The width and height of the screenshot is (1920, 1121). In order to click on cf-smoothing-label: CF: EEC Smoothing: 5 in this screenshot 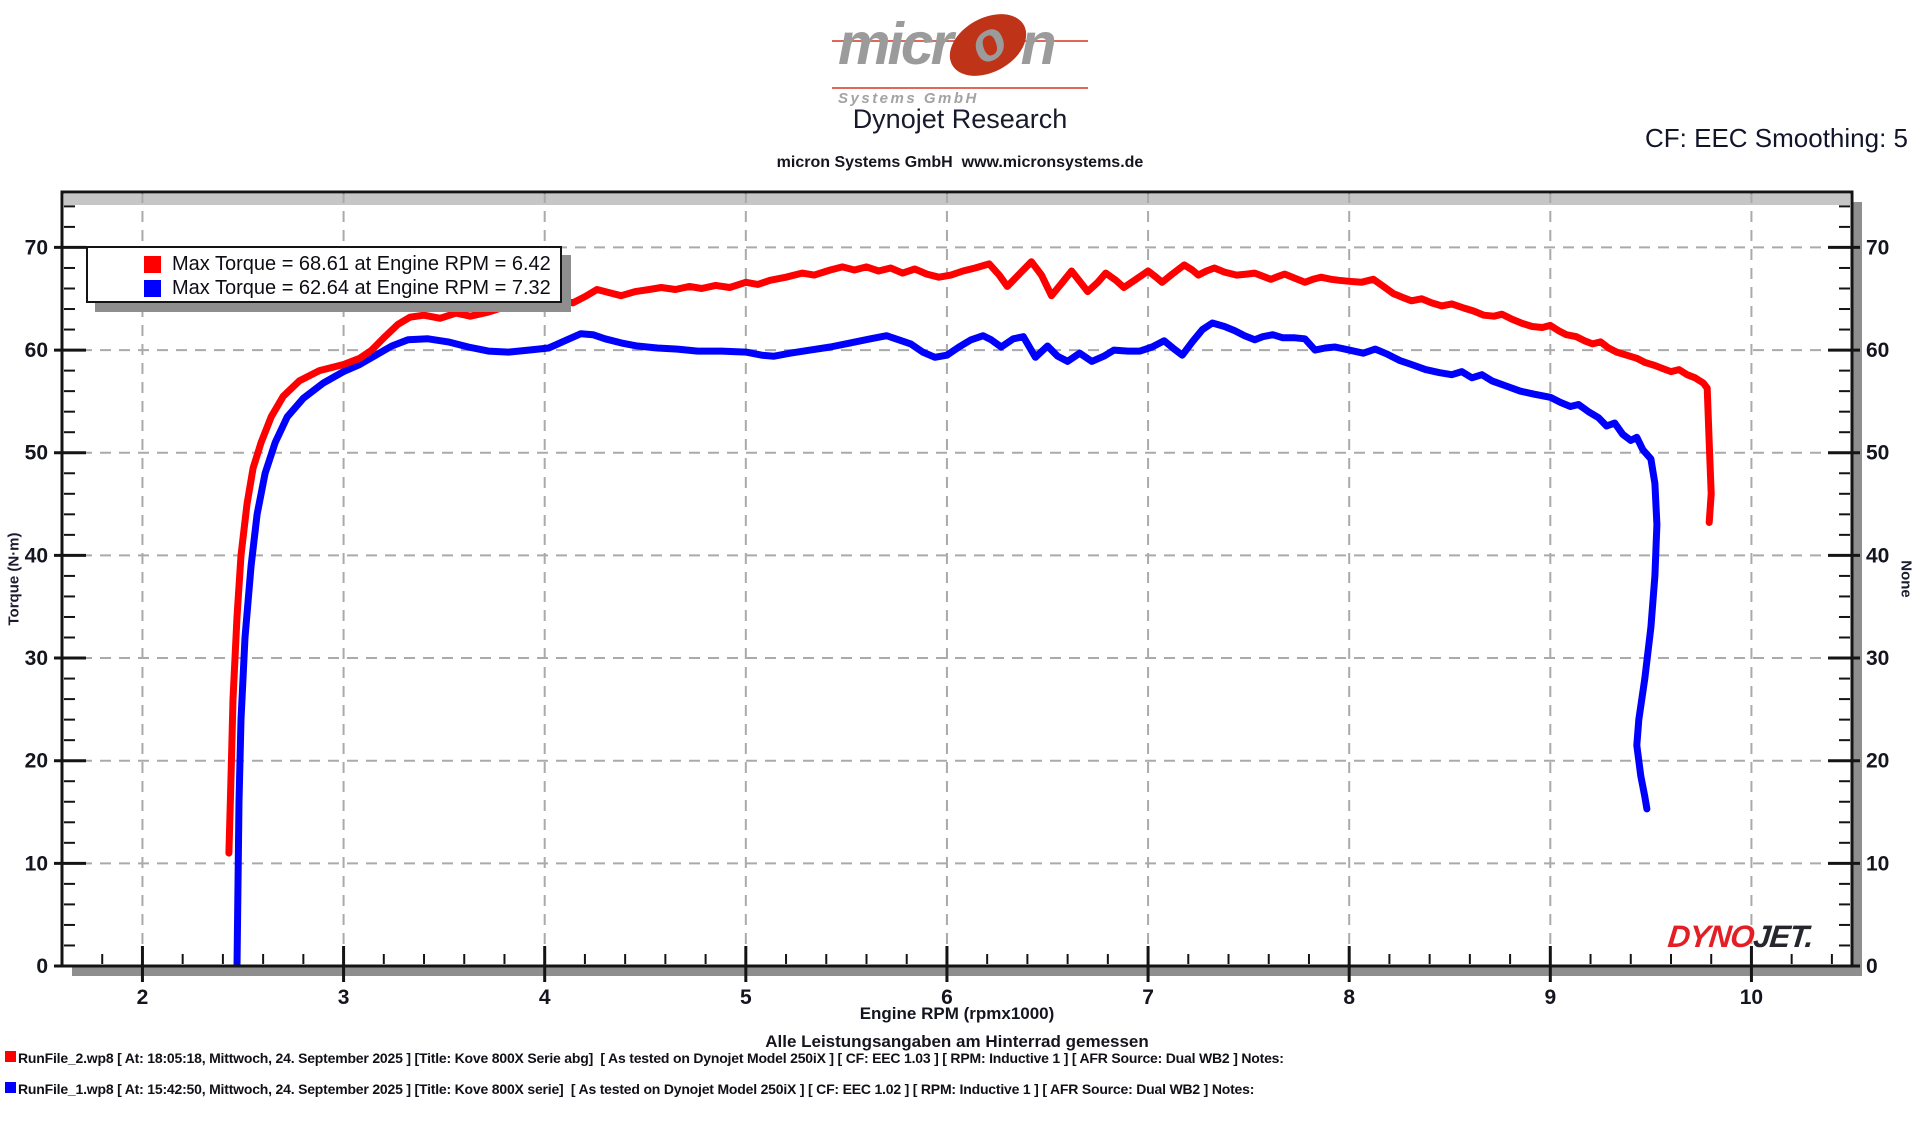, I will do `click(1776, 138)`.